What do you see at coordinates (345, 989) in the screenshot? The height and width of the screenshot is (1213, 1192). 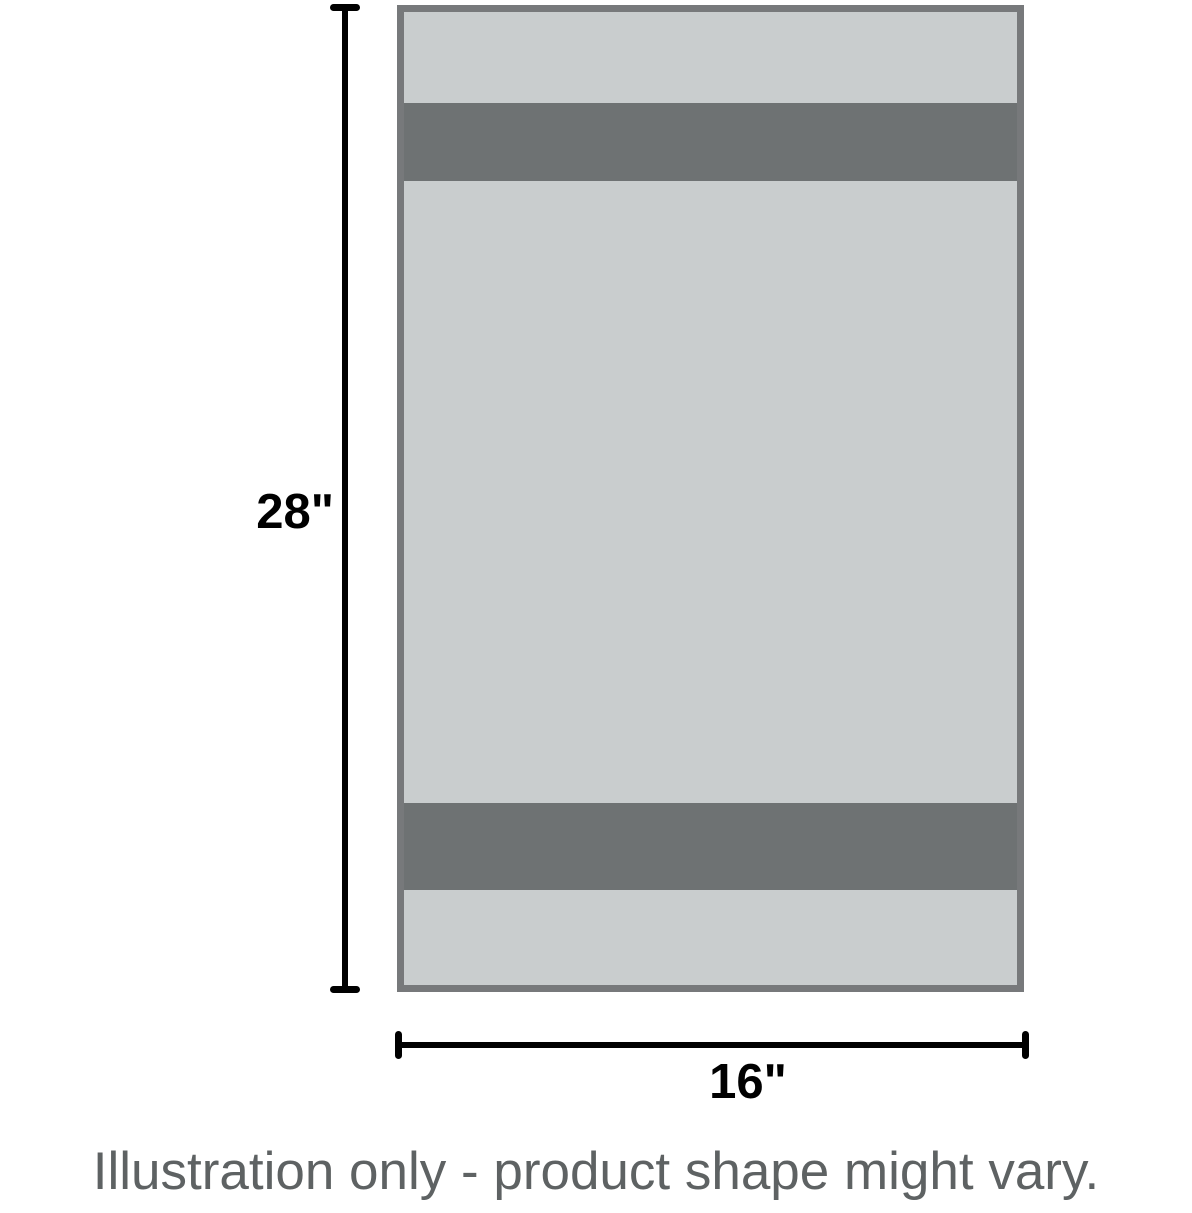 I see `height-dimension-cap-bottom` at bounding box center [345, 989].